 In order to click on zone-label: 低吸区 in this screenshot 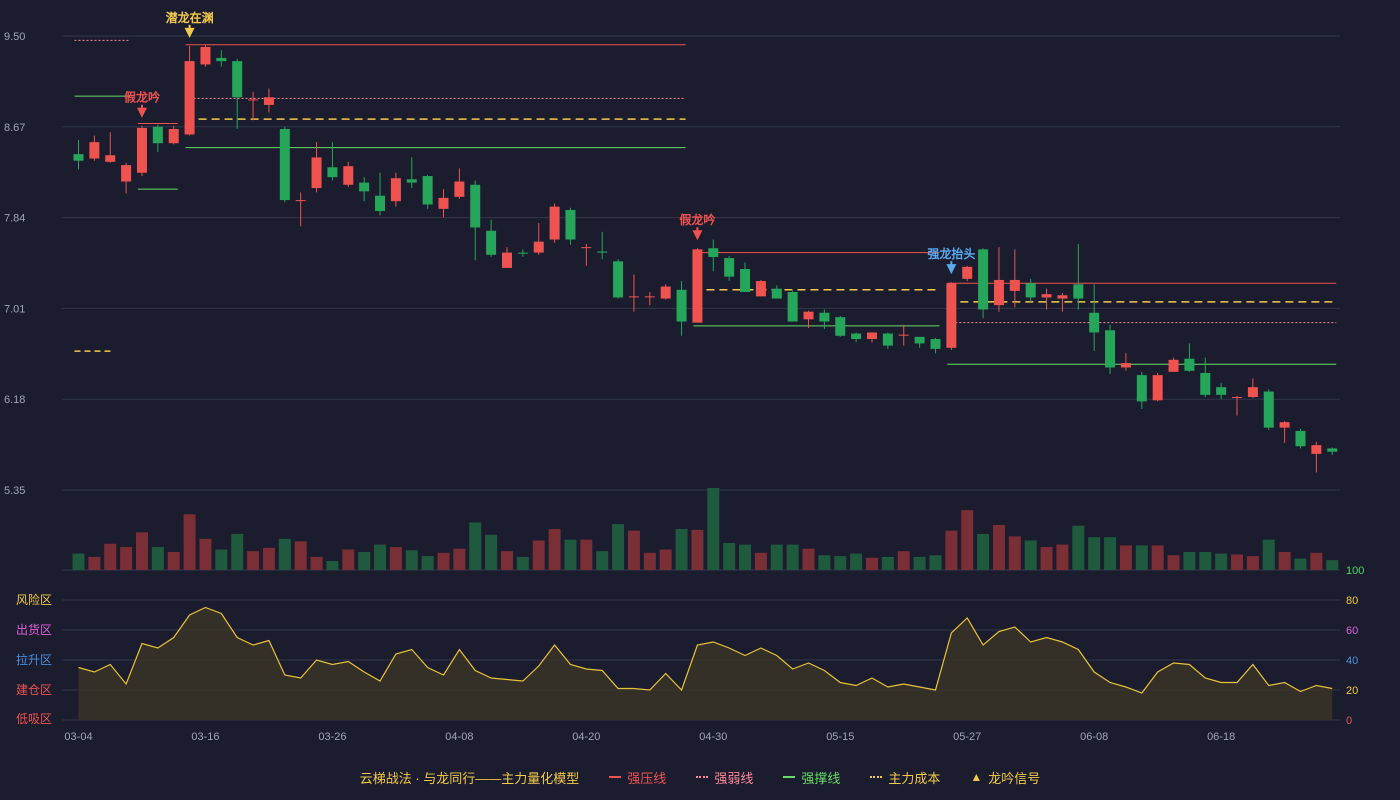, I will do `click(34, 719)`.